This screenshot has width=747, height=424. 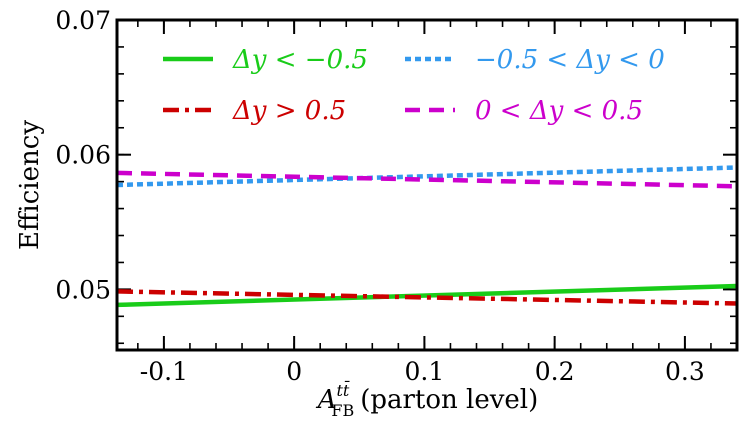 What do you see at coordinates (83, 20) in the screenshot?
I see `y-tick-label: 0.07` at bounding box center [83, 20].